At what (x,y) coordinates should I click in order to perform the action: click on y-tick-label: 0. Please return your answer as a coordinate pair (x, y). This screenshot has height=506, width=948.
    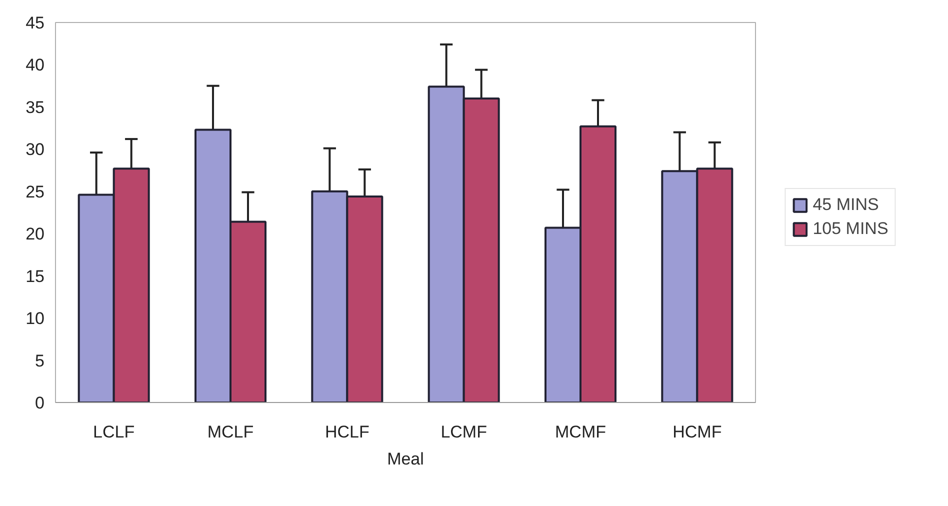
    Looking at the image, I should click on (40, 403).